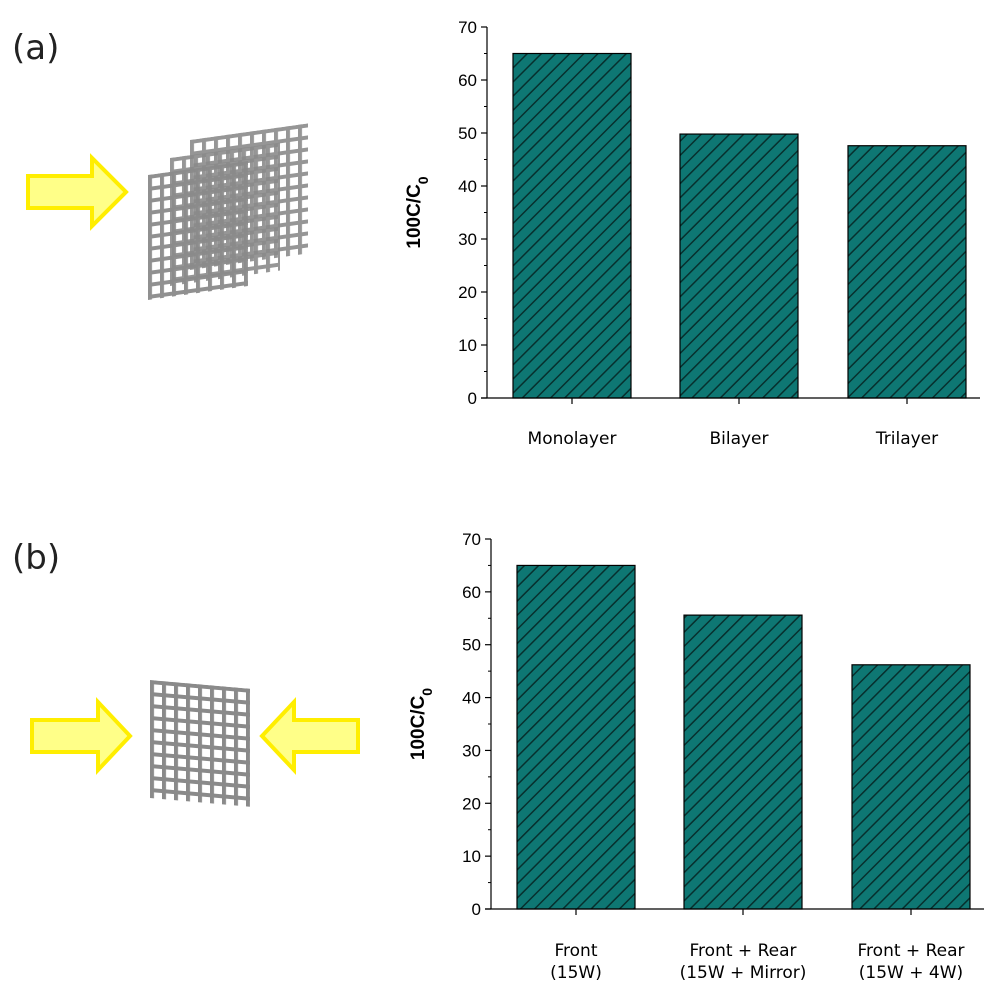 The height and width of the screenshot is (999, 988). What do you see at coordinates (743, 973) in the screenshot?
I see `x-category-label: (15W + Mirror)` at bounding box center [743, 973].